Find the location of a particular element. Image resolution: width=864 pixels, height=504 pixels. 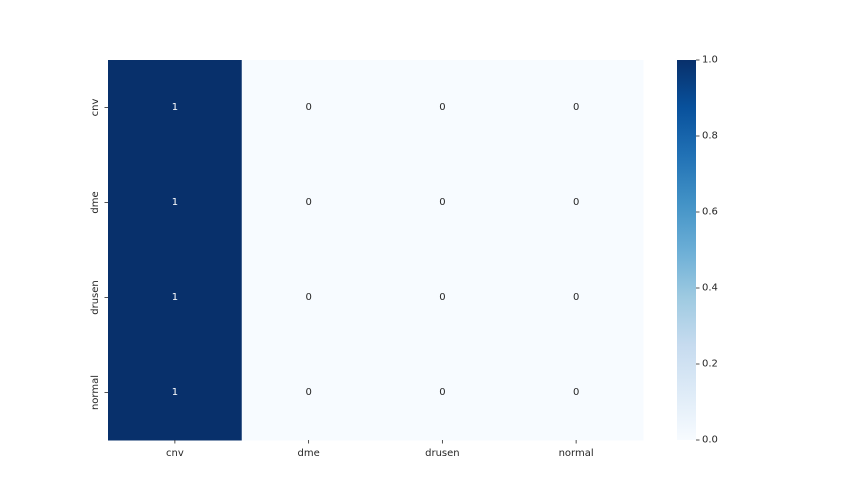

heatmap-cell-dme-drusen is located at coordinates (442, 203).